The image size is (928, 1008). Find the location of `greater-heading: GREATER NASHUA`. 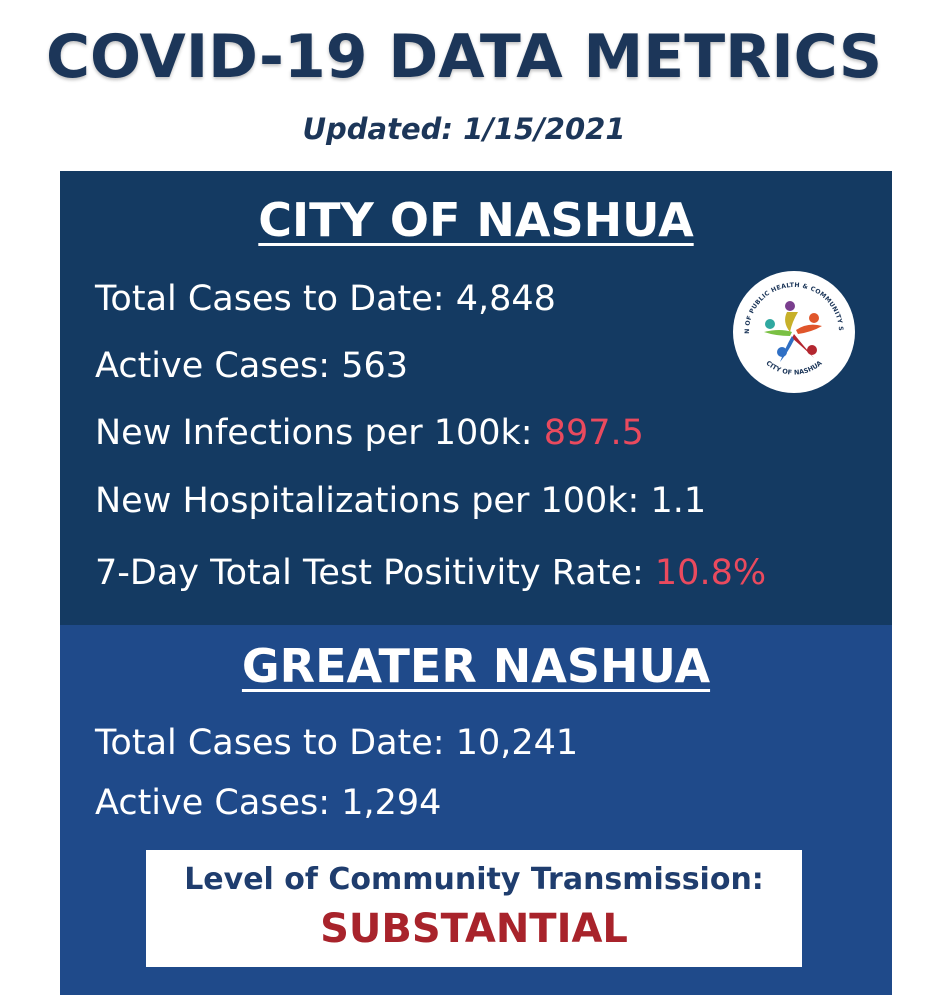

greater-heading: GREATER NASHUA is located at coordinates (476, 666).